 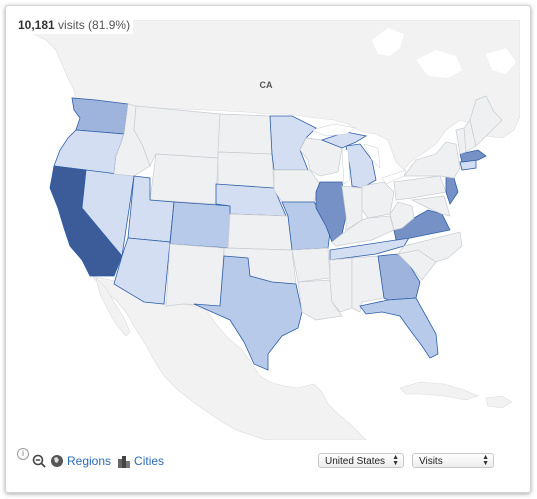 I want to click on country-select: United States ▲ ▼, so click(x=361, y=460).